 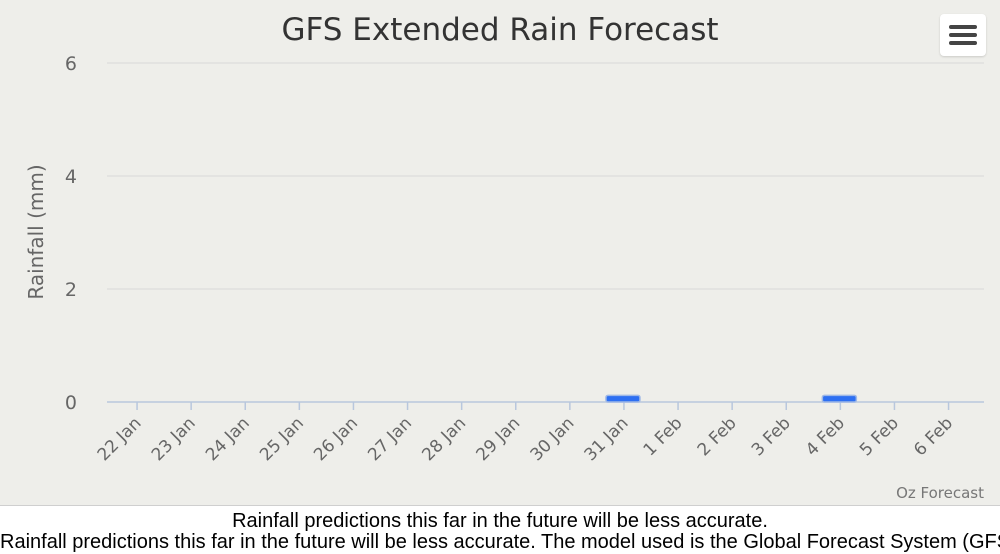 I want to click on y-axis-label: Rainfall (mm), so click(x=36, y=231).